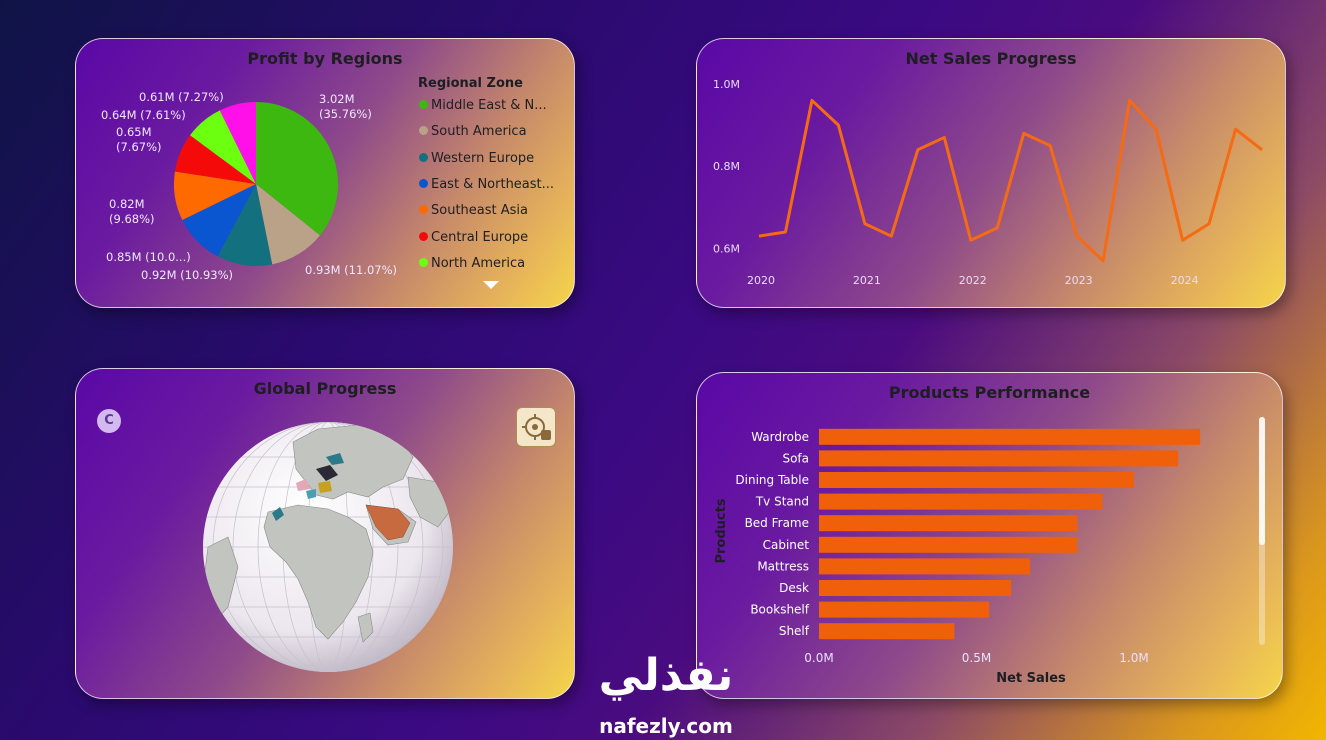 Image resolution: width=1326 pixels, height=740 pixels. Describe the element at coordinates (948, 544) in the screenshot. I see `bar-cabinet` at that location.